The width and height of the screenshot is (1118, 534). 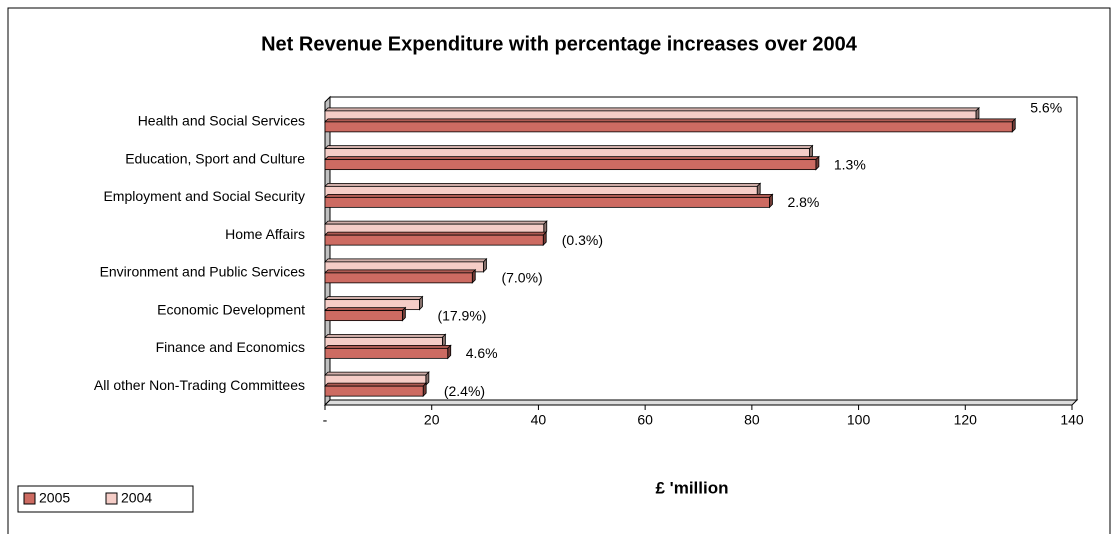 What do you see at coordinates (265, 234) in the screenshot?
I see `y-tick-label: Home Affairs` at bounding box center [265, 234].